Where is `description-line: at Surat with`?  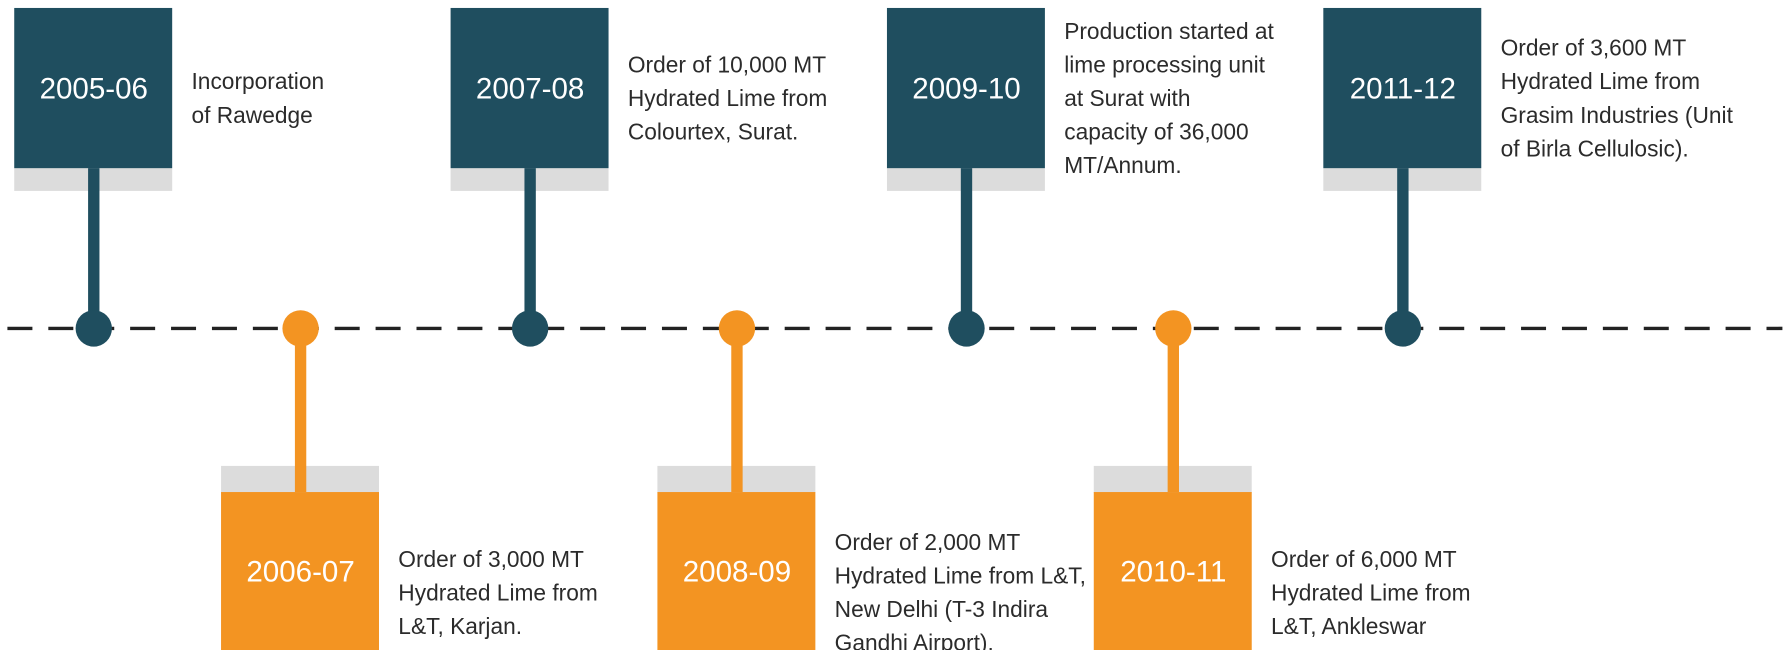
description-line: at Surat with is located at coordinates (1127, 98).